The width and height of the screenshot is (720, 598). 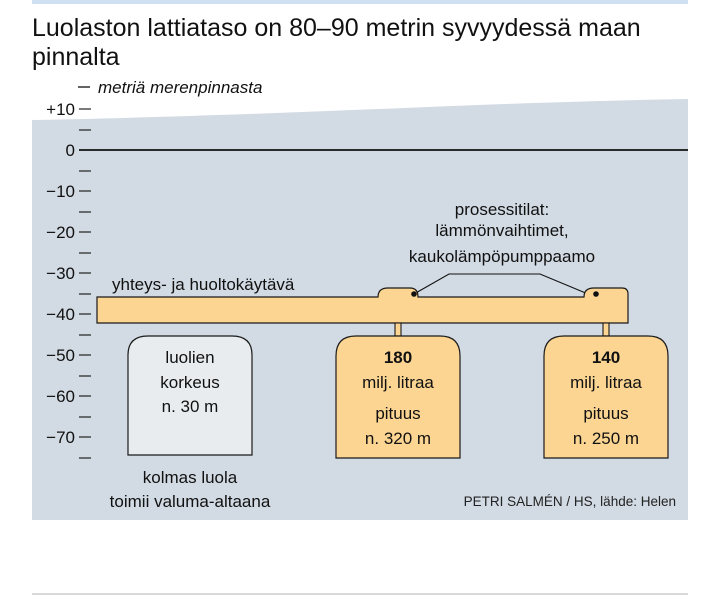 I want to click on cave-1-unit: milj. litraa, so click(x=398, y=382).